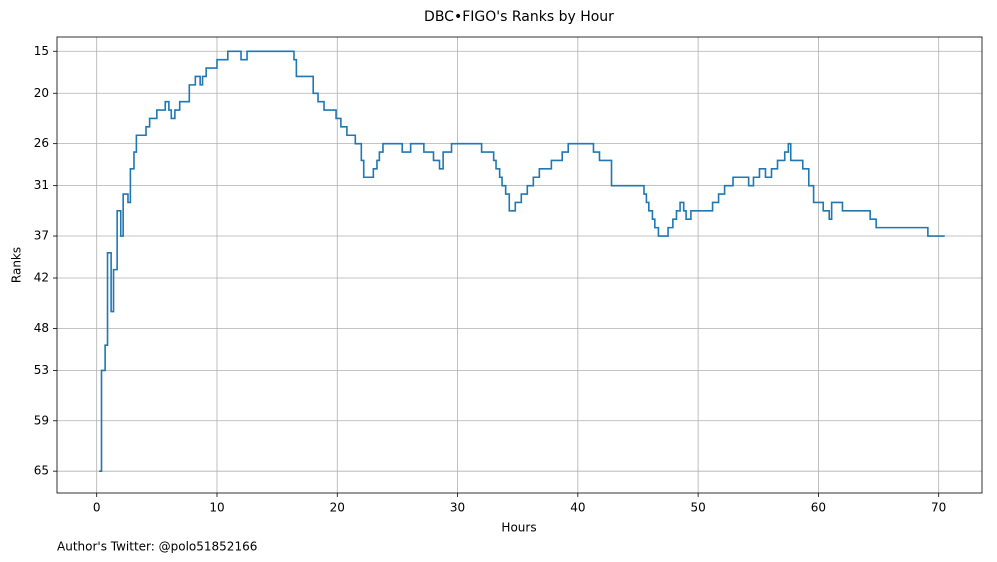  Describe the element at coordinates (41, 236) in the screenshot. I see `y-tick-label: 37` at that location.